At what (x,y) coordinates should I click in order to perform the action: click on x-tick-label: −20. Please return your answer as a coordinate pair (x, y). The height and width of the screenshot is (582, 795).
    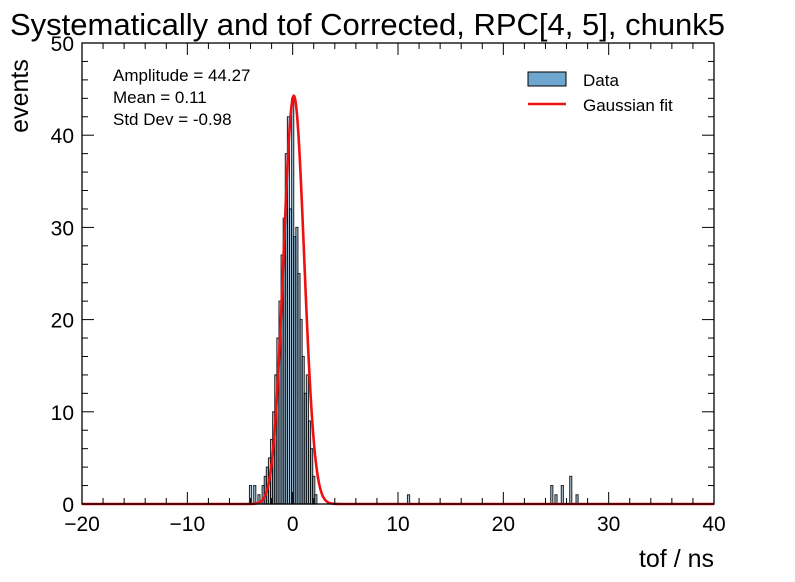
    Looking at the image, I should click on (82, 524).